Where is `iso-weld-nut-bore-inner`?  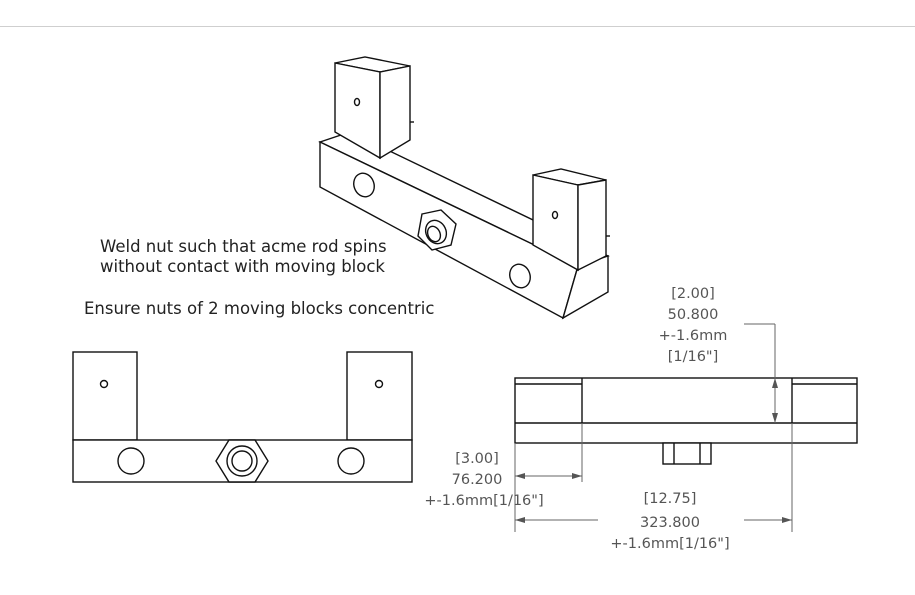
iso-weld-nut-bore-inner is located at coordinates (434, 234).